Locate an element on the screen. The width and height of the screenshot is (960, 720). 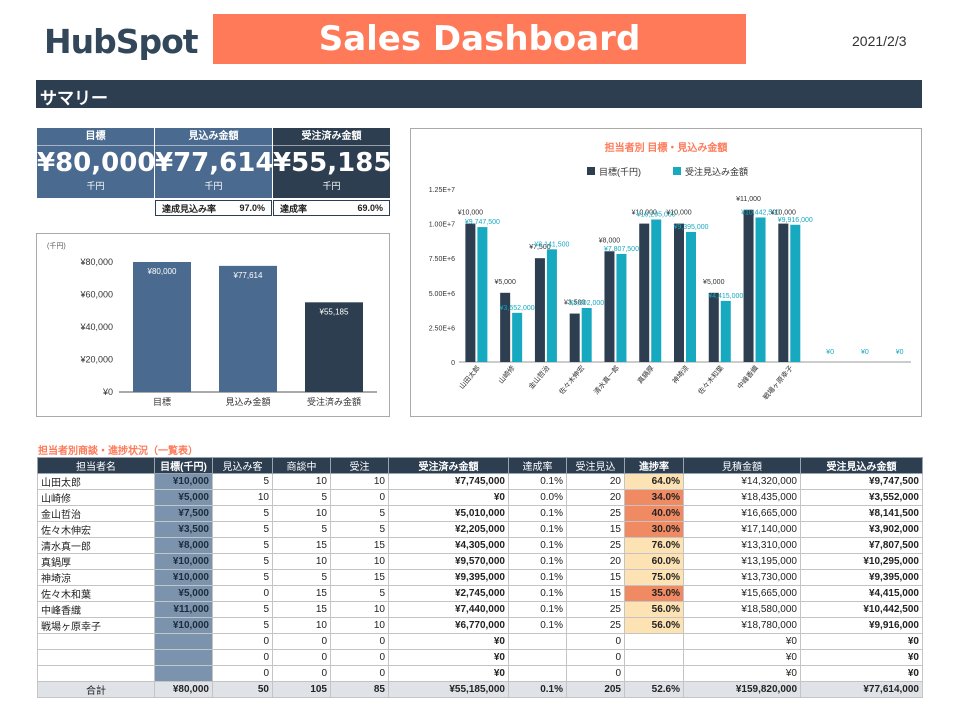
table-cell: ¥5,010,000 is located at coordinates (448, 513).